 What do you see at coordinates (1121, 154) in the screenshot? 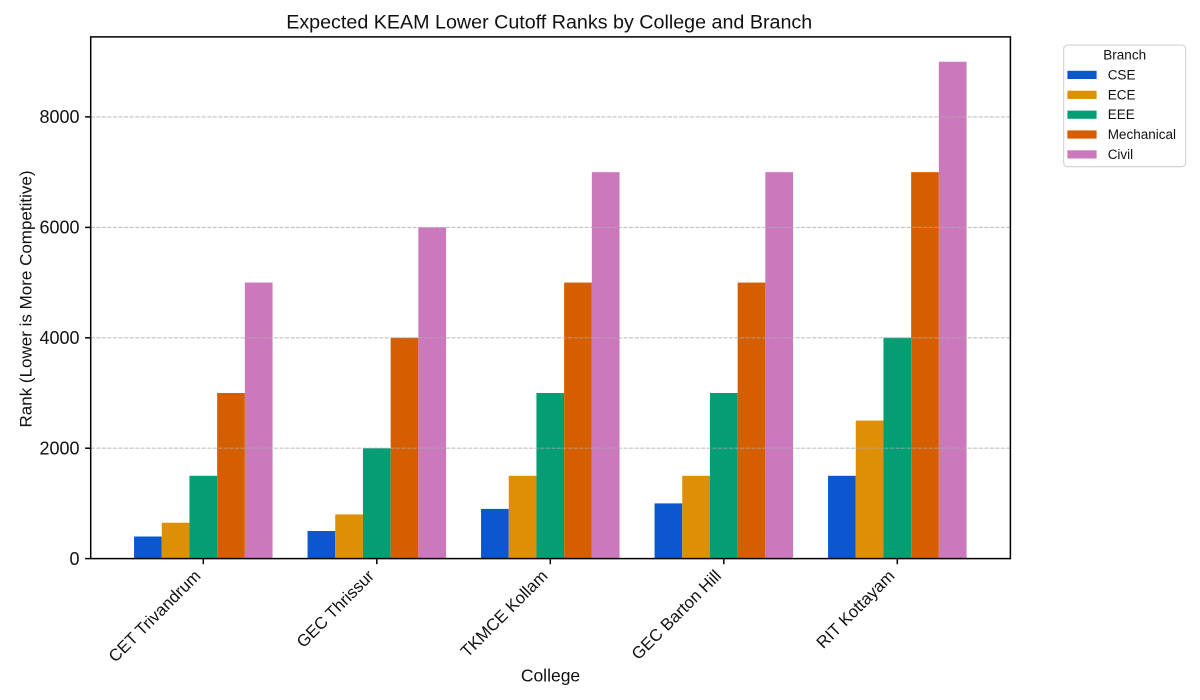
I see `svg-text: Civil` at bounding box center [1121, 154].